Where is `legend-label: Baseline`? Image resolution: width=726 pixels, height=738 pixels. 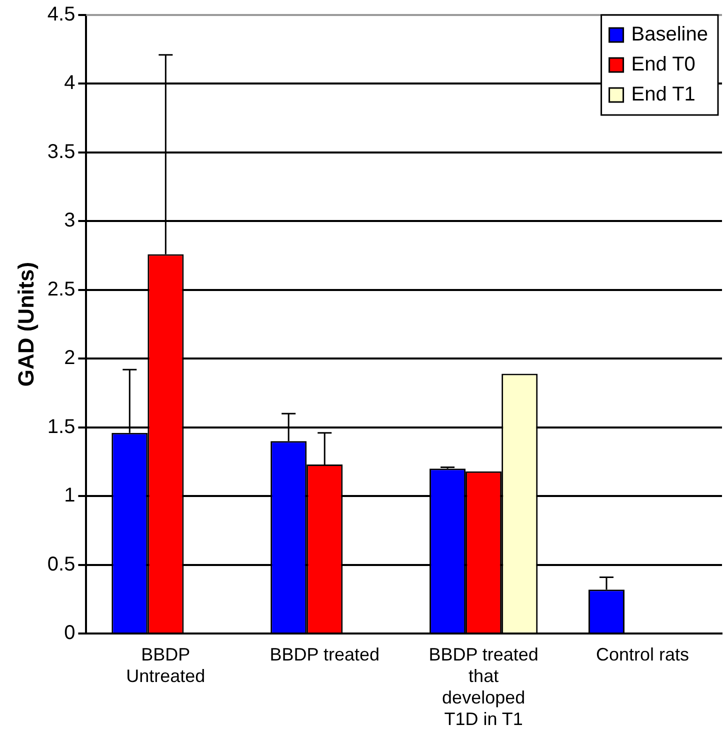
legend-label: Baseline is located at coordinates (669, 35).